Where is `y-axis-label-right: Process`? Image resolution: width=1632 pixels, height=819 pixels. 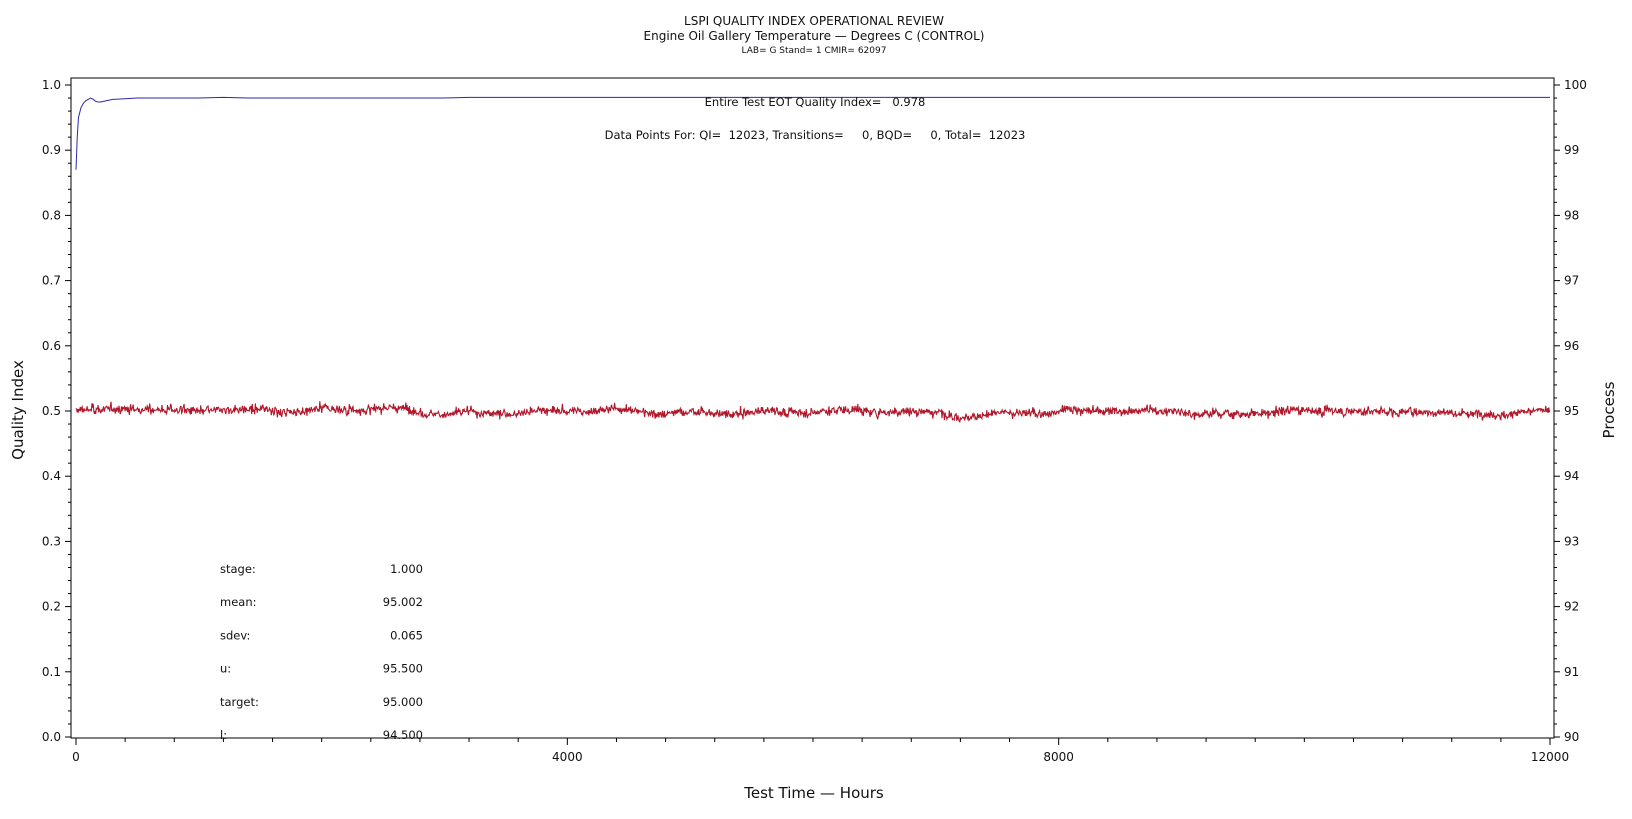
y-axis-label-right: Process is located at coordinates (1609, 409).